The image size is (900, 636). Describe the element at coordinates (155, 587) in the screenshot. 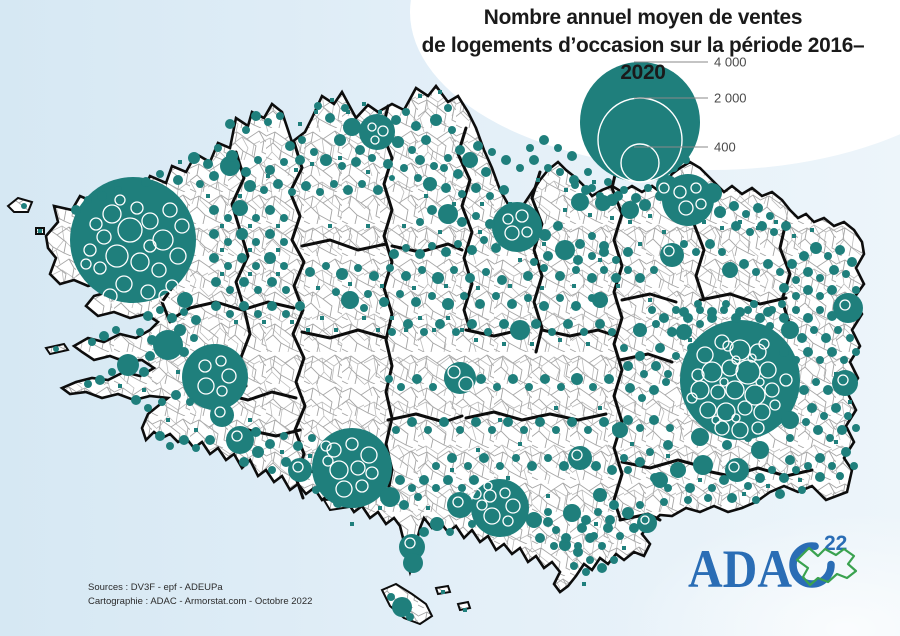

I see `credits-sources: Sources : DV3F - epf - ADEUPa` at that location.